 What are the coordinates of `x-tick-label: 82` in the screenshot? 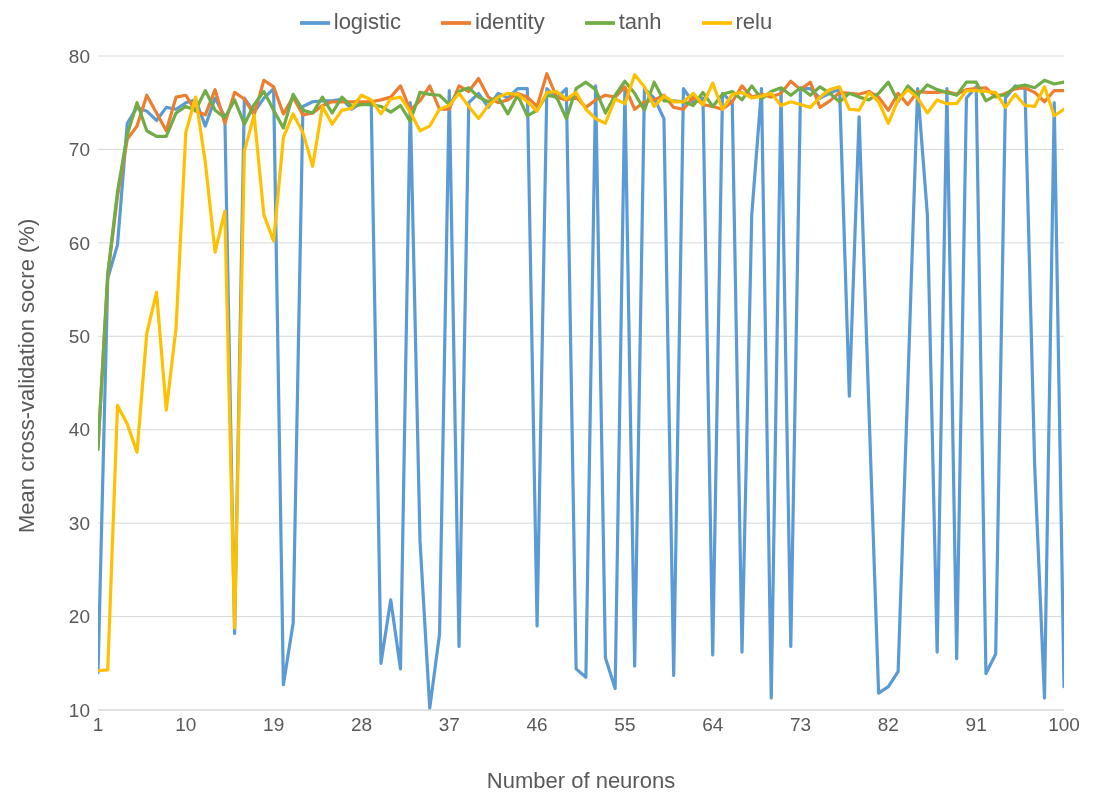 It's located at (888, 725).